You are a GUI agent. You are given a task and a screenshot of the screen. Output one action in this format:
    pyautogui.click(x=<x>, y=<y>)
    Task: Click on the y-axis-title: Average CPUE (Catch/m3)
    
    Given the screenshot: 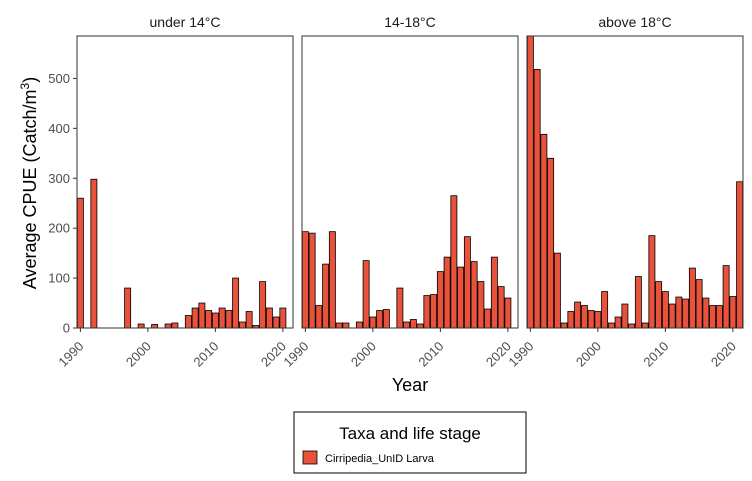 What is the action you would take?
    pyautogui.click(x=29, y=183)
    